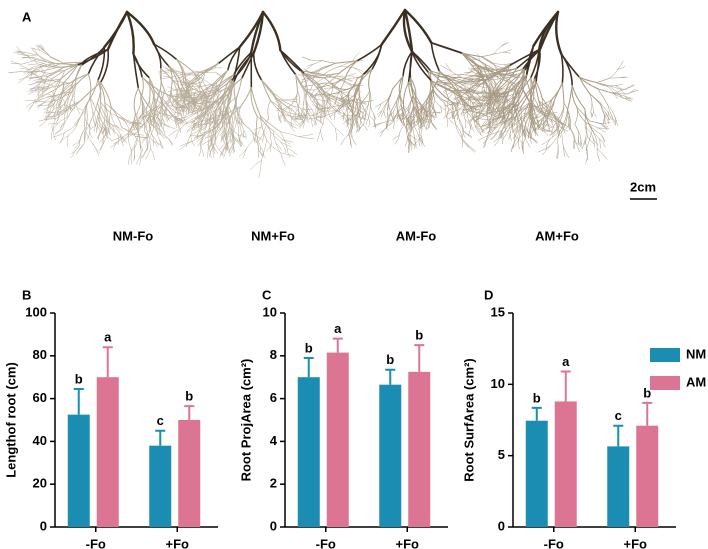  I want to click on y-tick-label: 0, so click(43, 525).